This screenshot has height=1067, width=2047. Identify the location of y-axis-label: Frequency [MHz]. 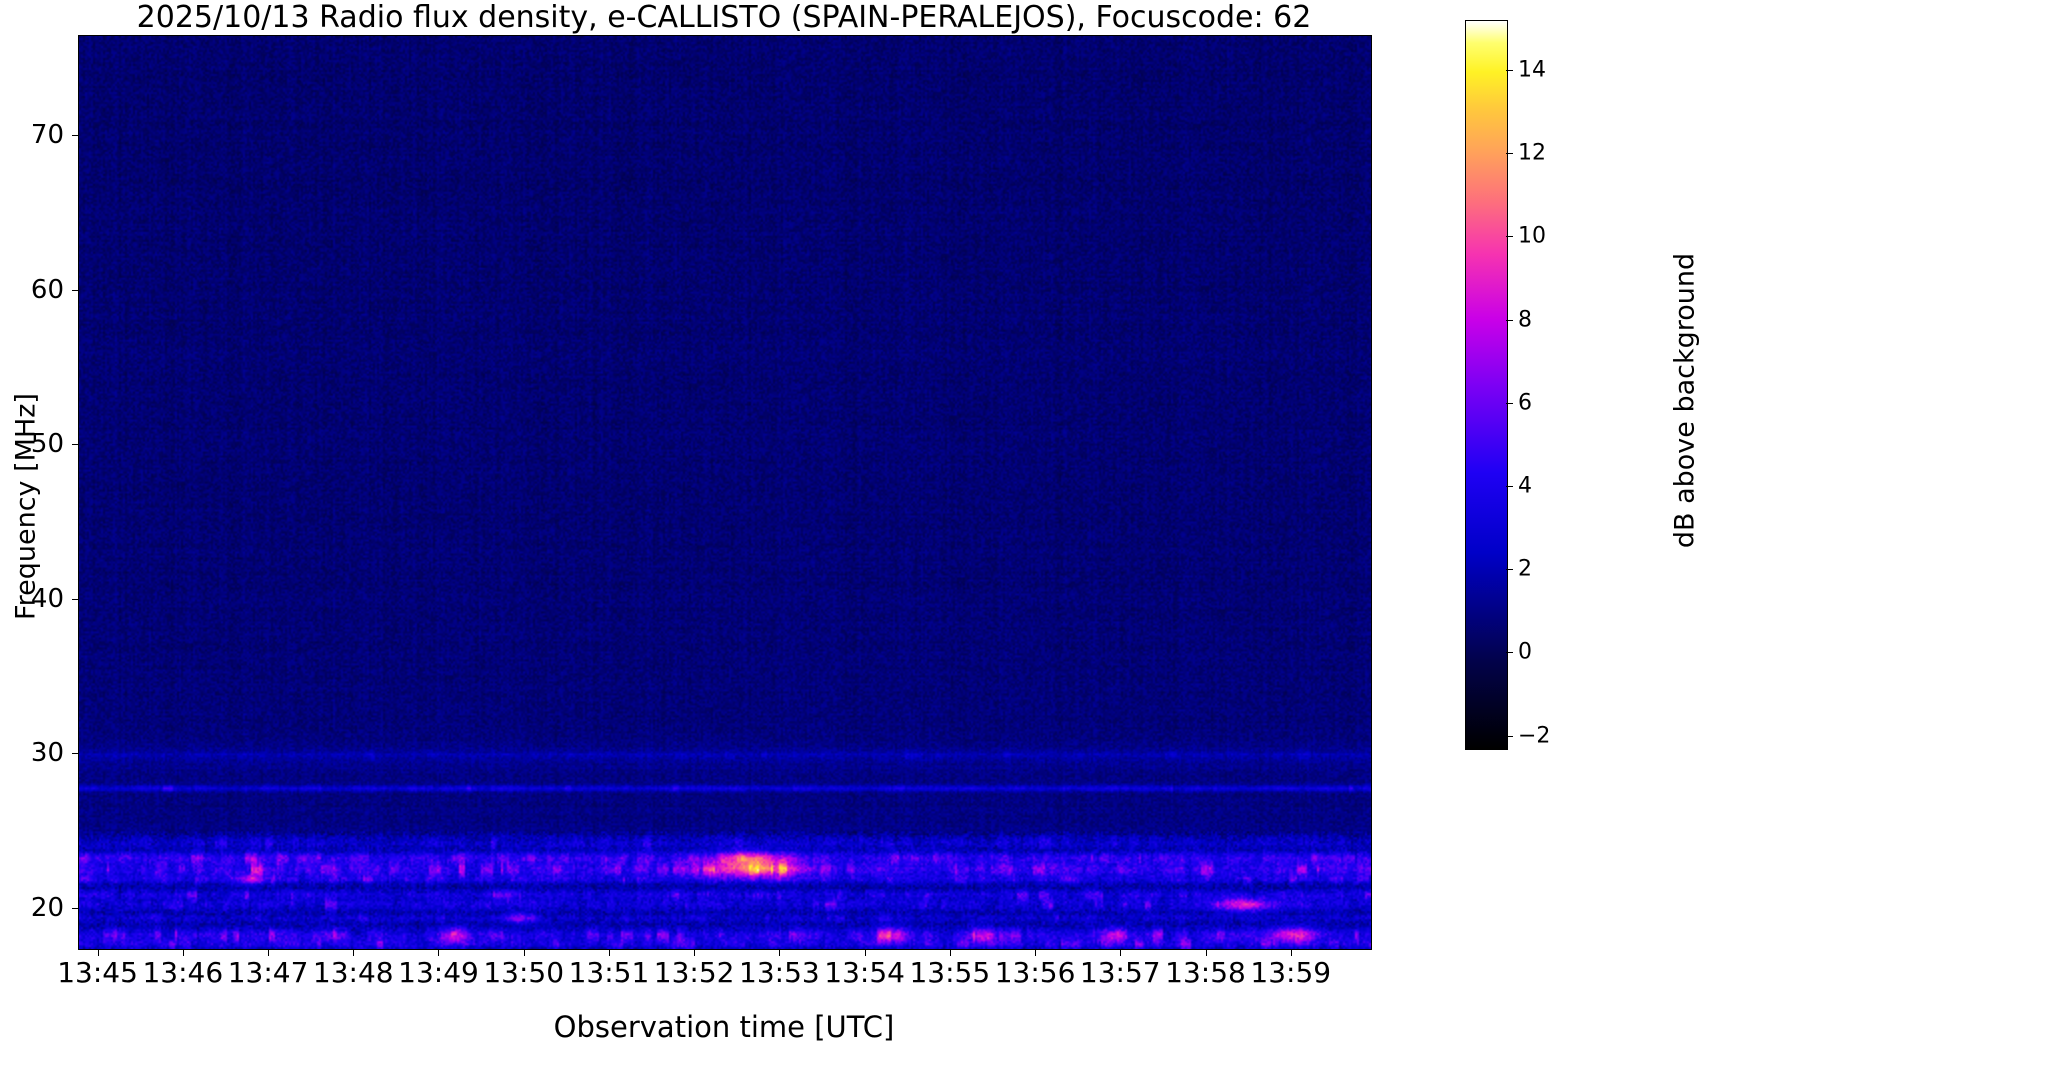
(26, 506).